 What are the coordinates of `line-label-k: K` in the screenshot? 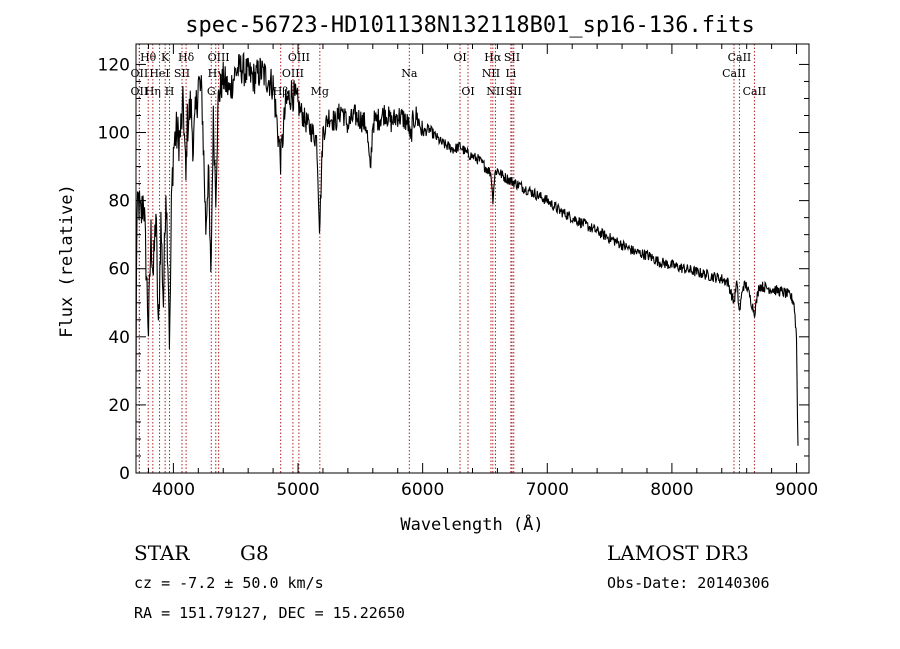 It's located at (165, 57).